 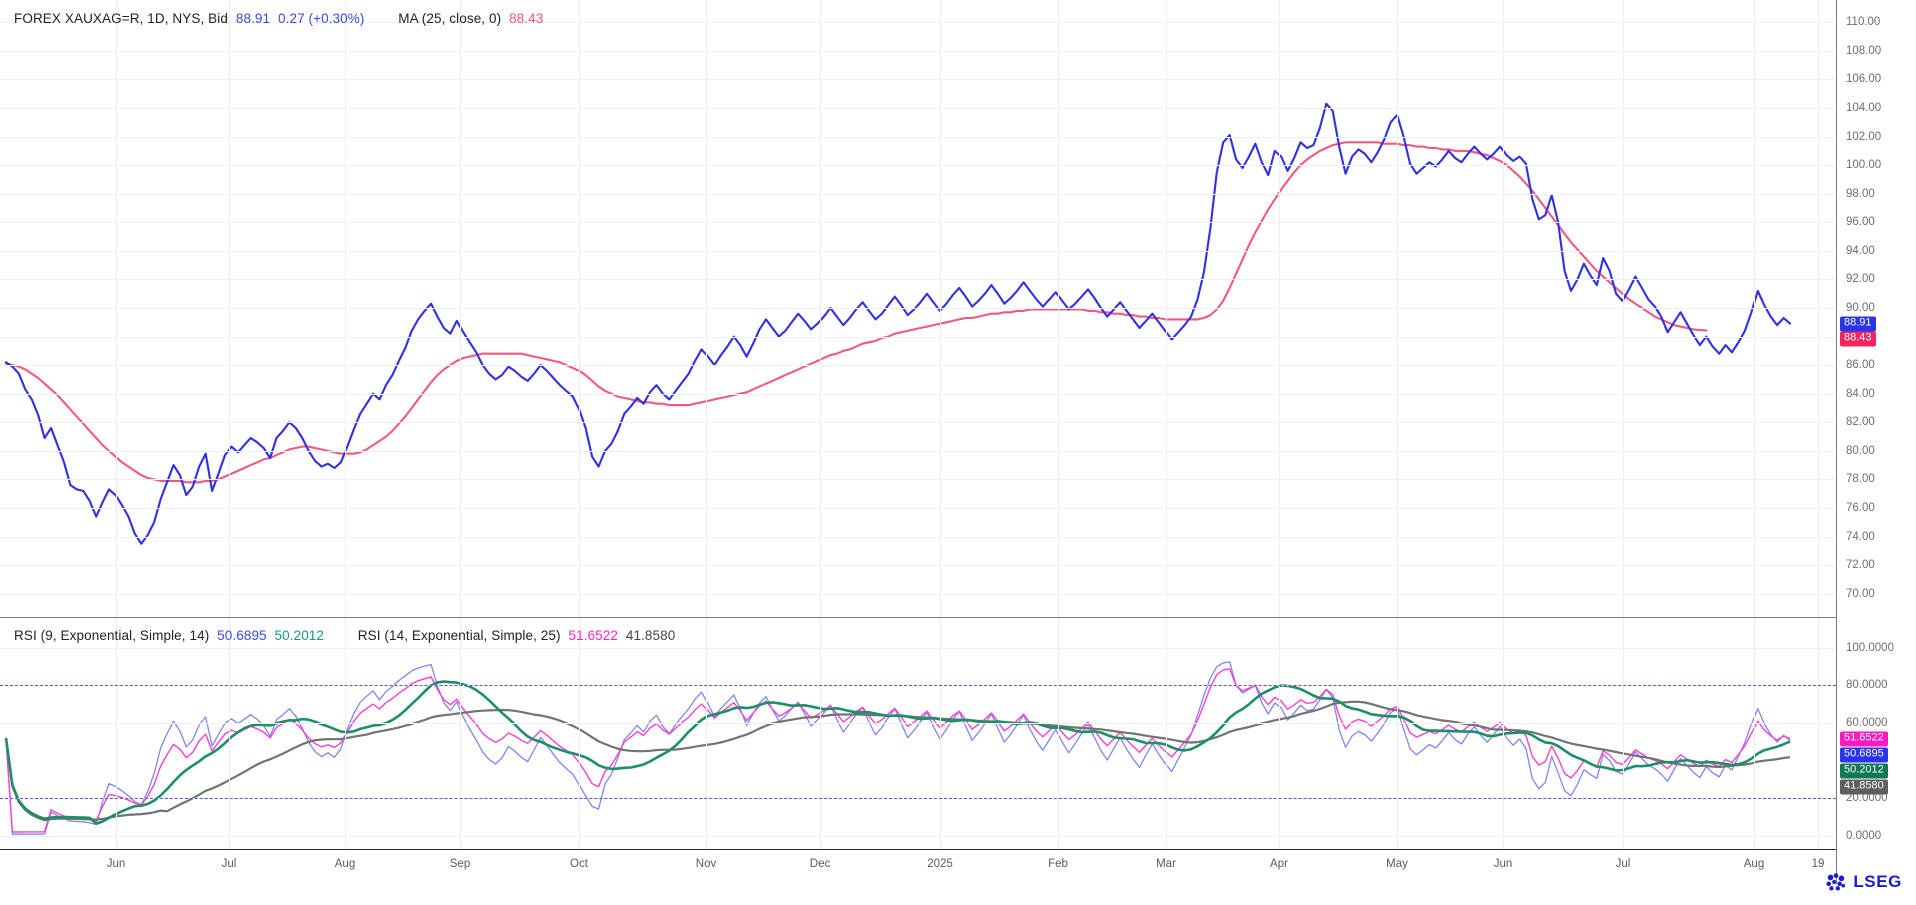 What do you see at coordinates (1864, 755) in the screenshot?
I see `rsi-blue-badge: 50.6895` at bounding box center [1864, 755].